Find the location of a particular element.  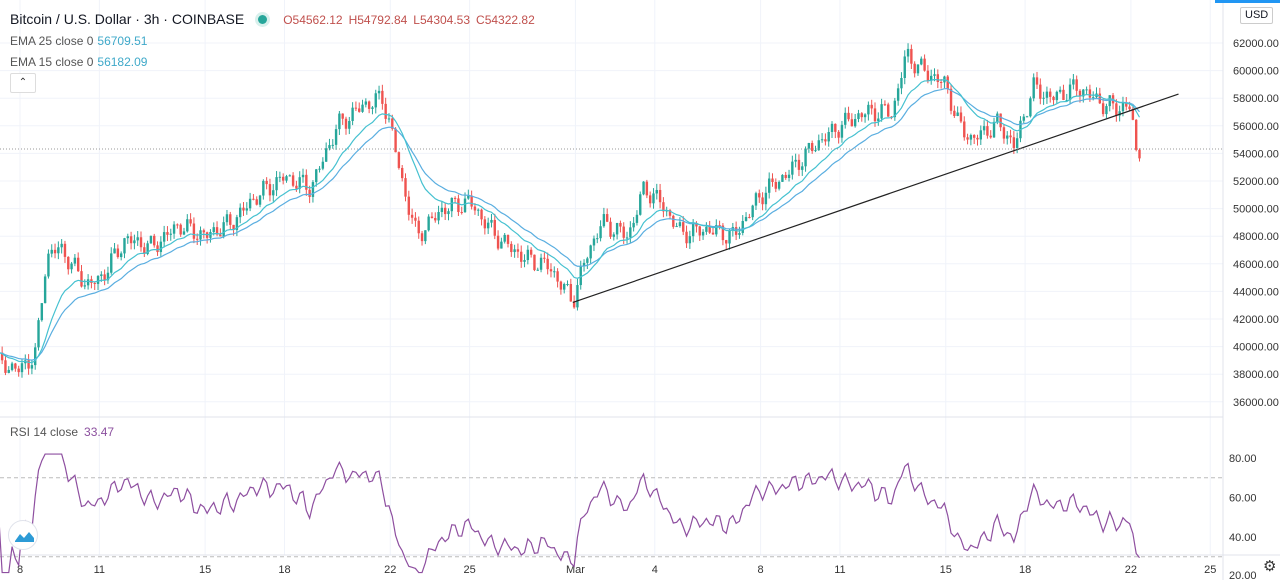

settings-gear-icon: ⚙ is located at coordinates (1270, 566).